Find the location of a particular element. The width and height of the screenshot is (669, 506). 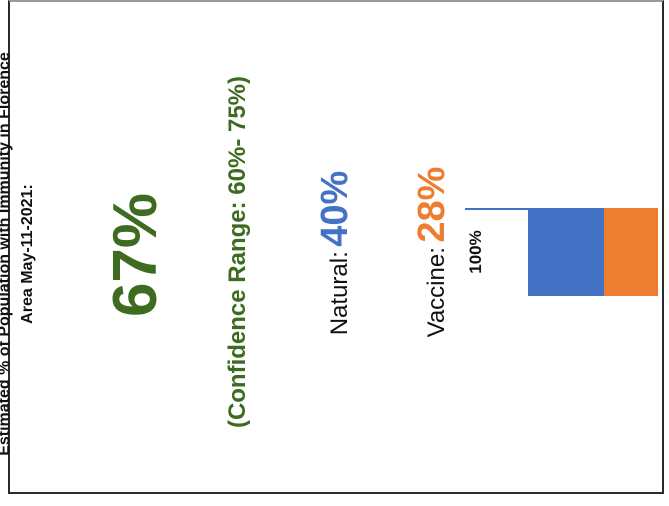

natural-label: Natural: is located at coordinates (339, 293).